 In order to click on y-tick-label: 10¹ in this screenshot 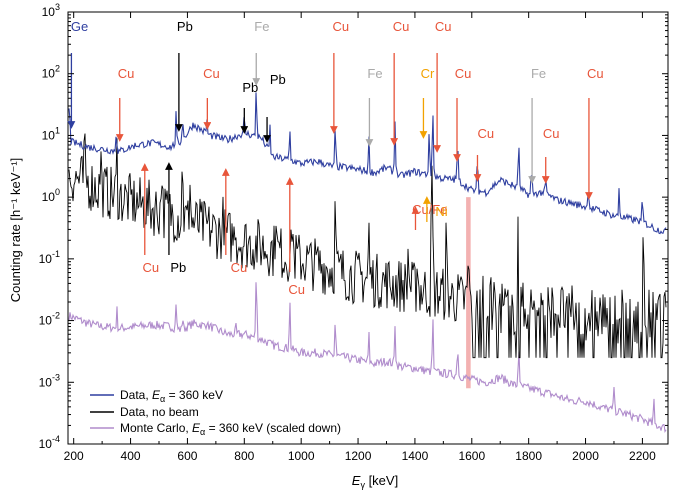, I will do `click(51, 133)`.